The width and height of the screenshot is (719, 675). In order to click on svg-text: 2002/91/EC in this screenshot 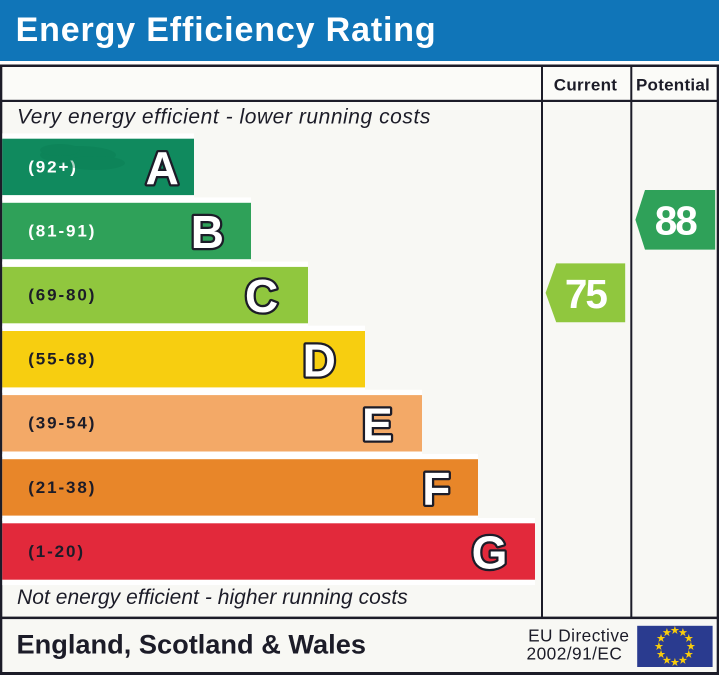, I will do `click(575, 653)`.